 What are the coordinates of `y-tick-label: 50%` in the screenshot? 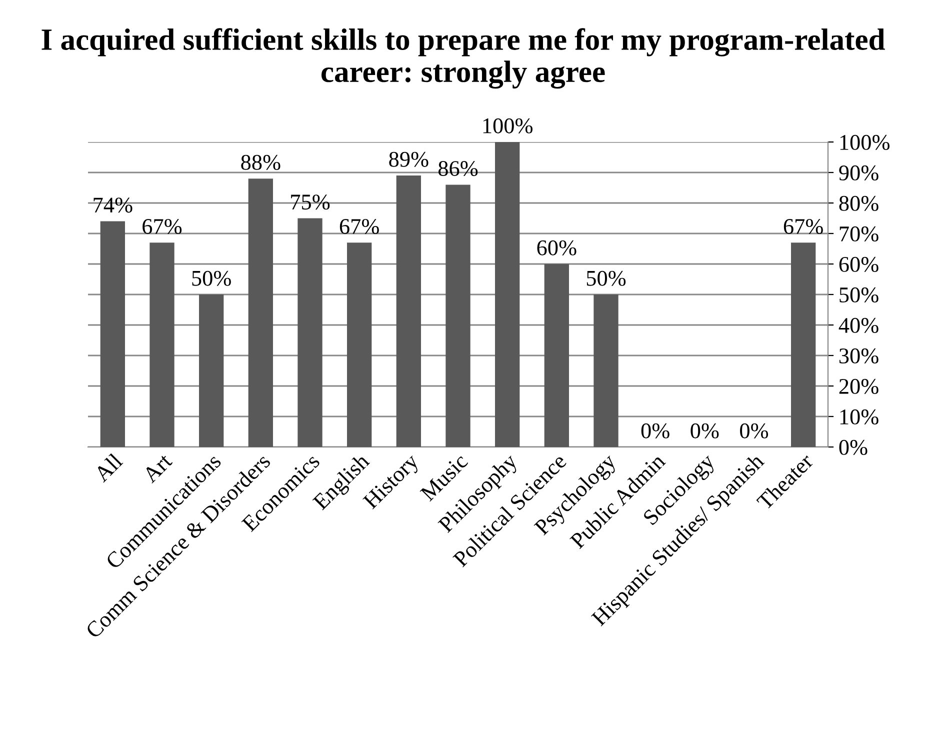 It's located at (859, 294).